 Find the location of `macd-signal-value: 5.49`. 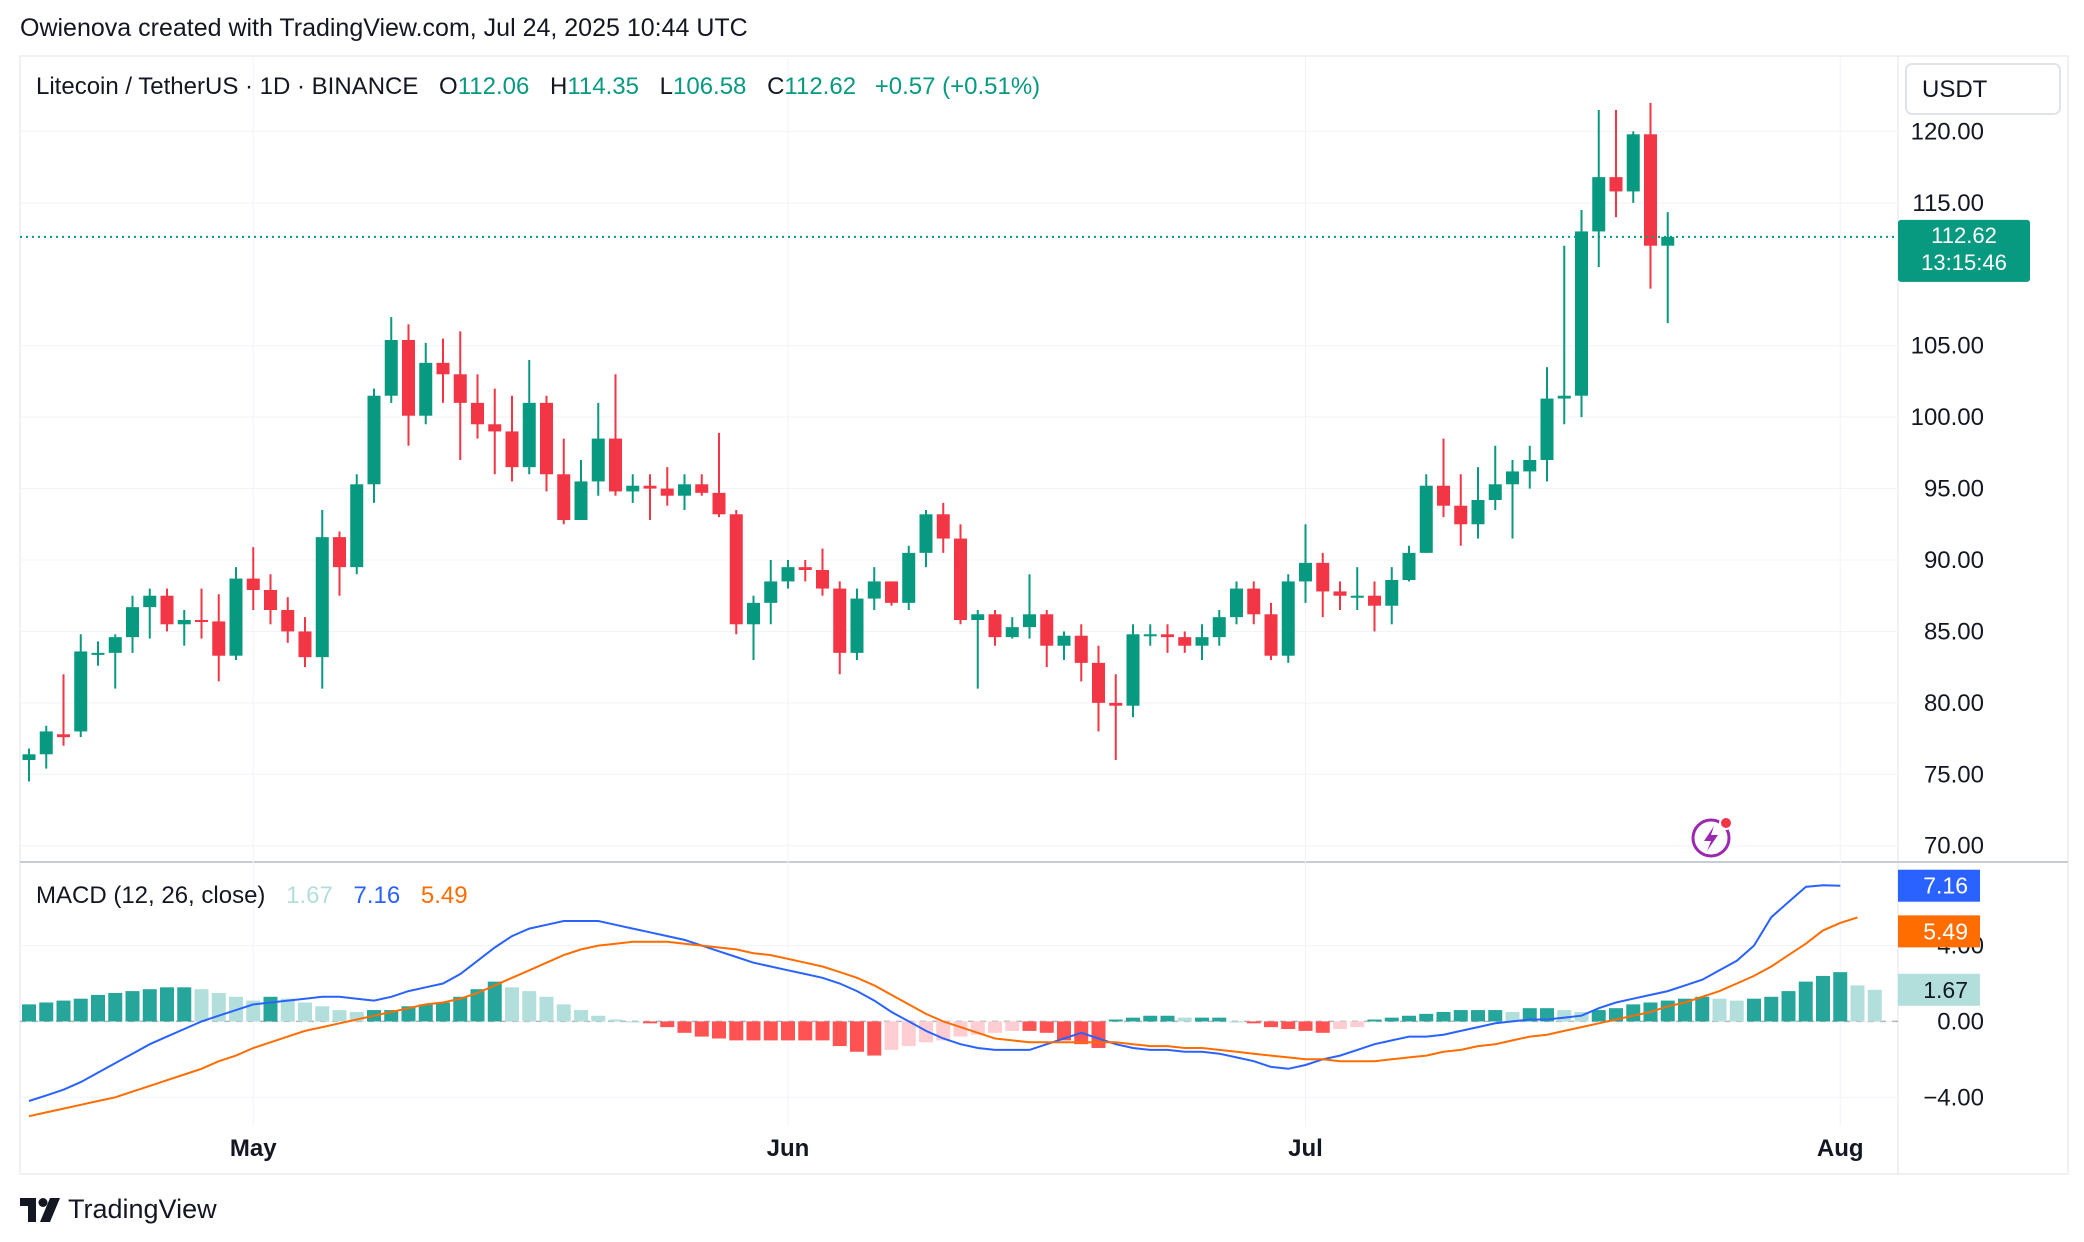

macd-signal-value: 5.49 is located at coordinates (444, 895).